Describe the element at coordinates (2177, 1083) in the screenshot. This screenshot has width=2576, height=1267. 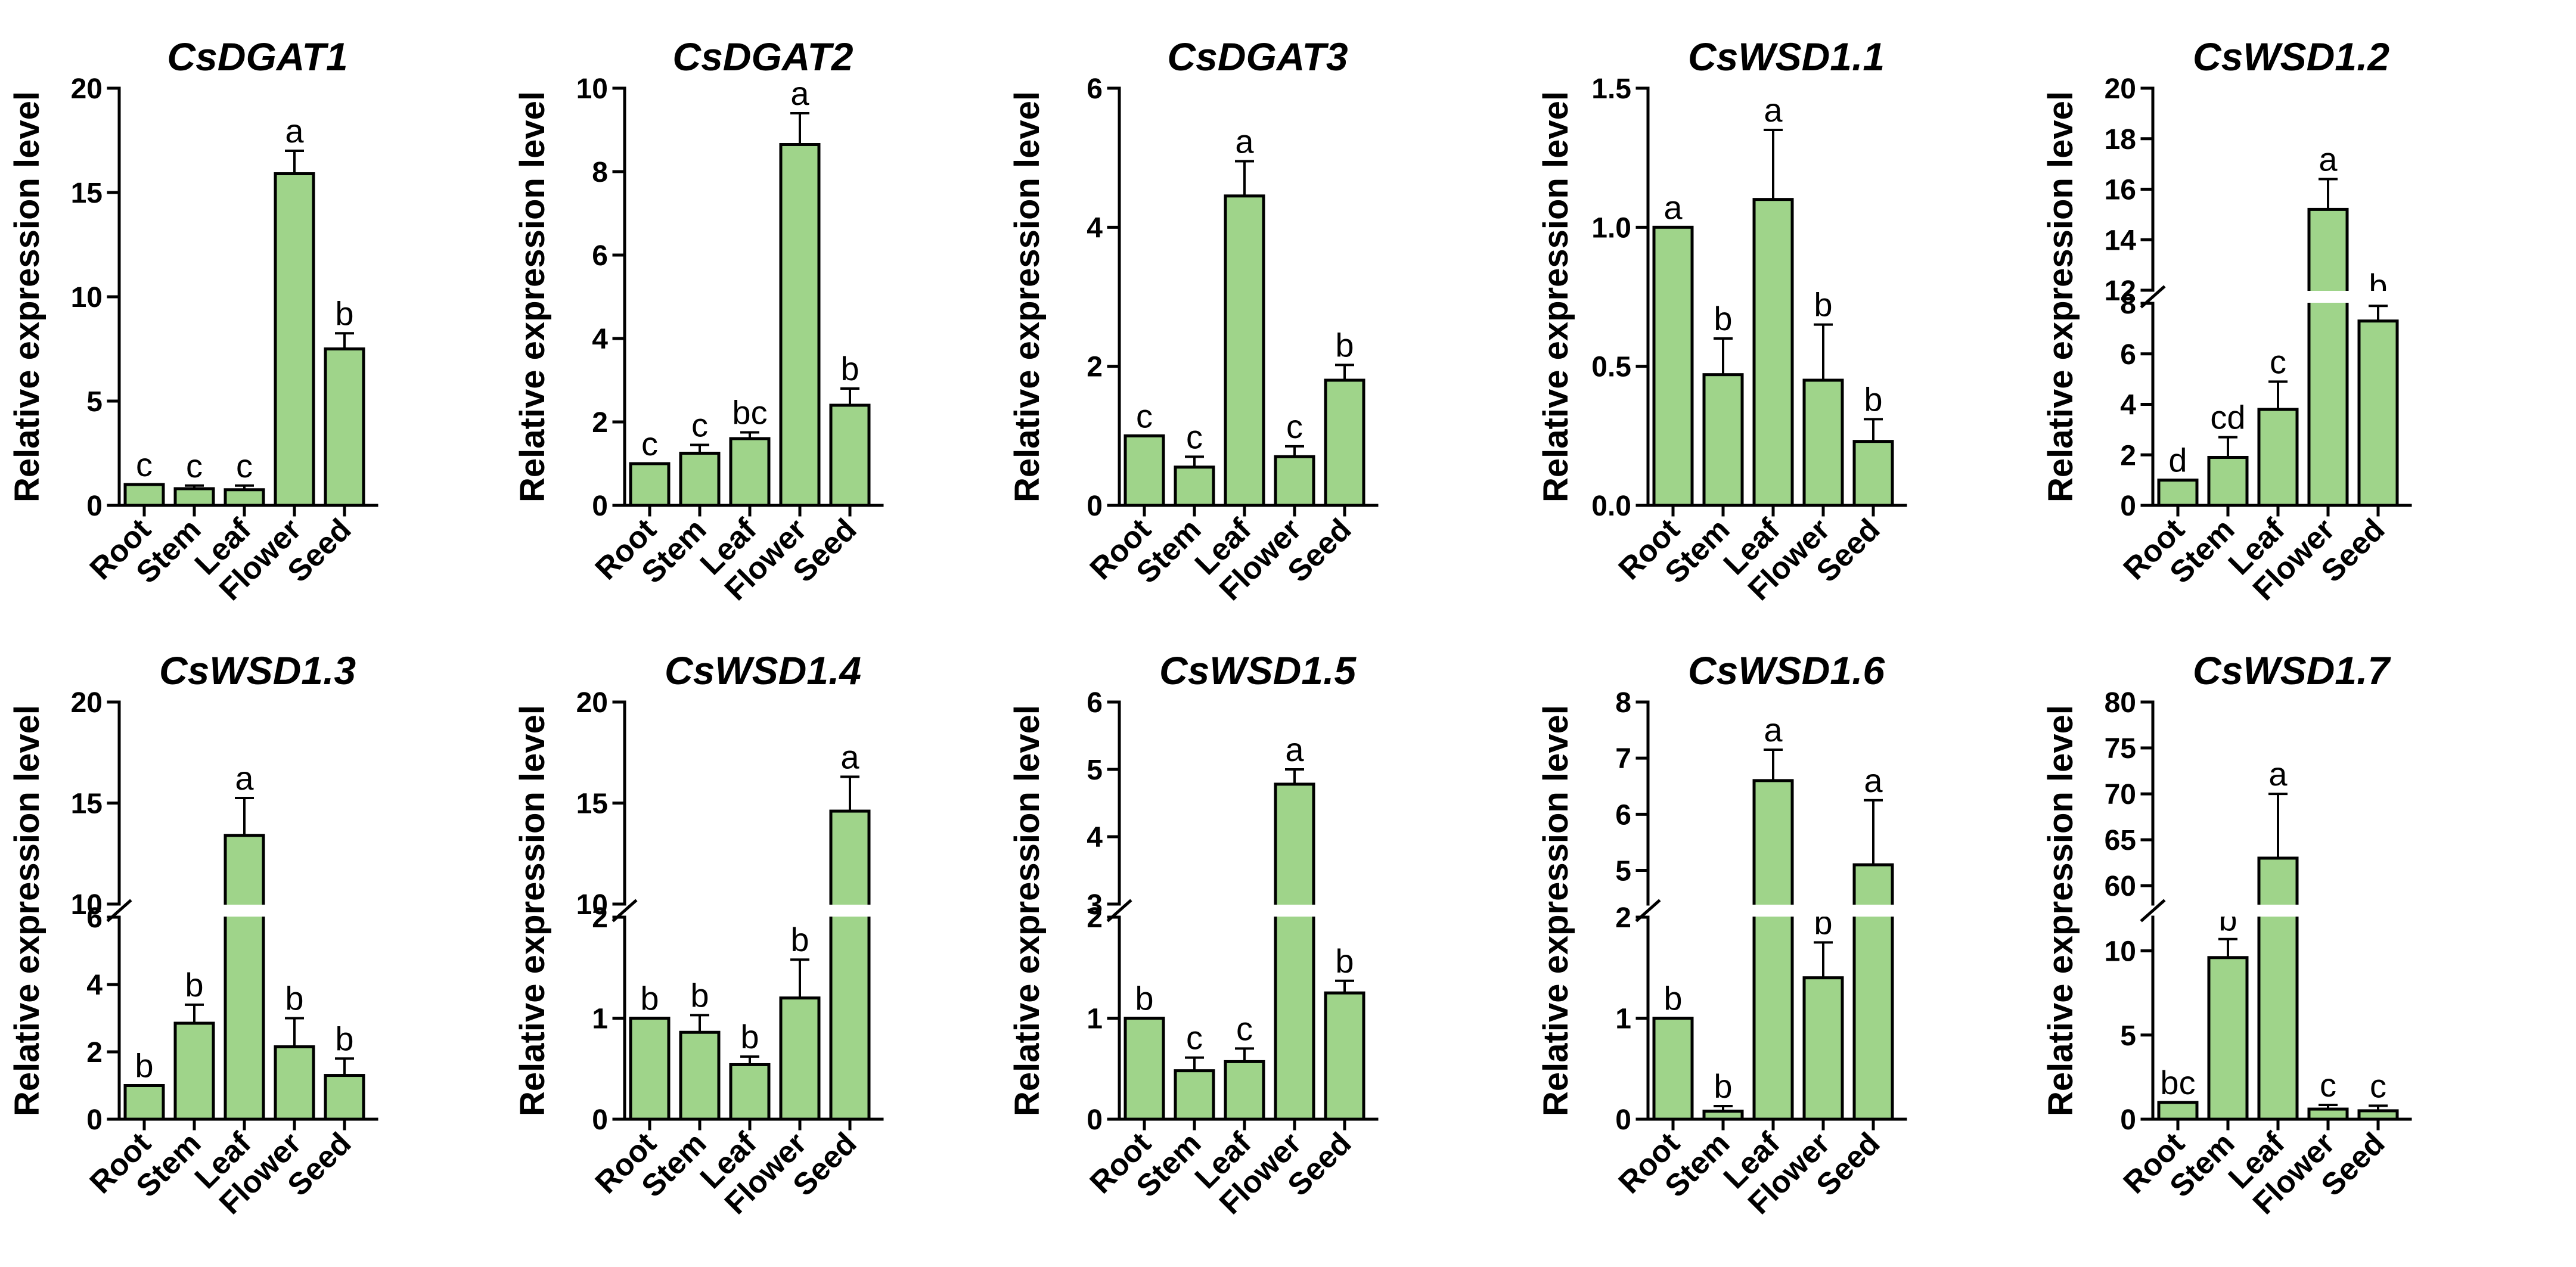
I see `significance-letter: bc` at that location.